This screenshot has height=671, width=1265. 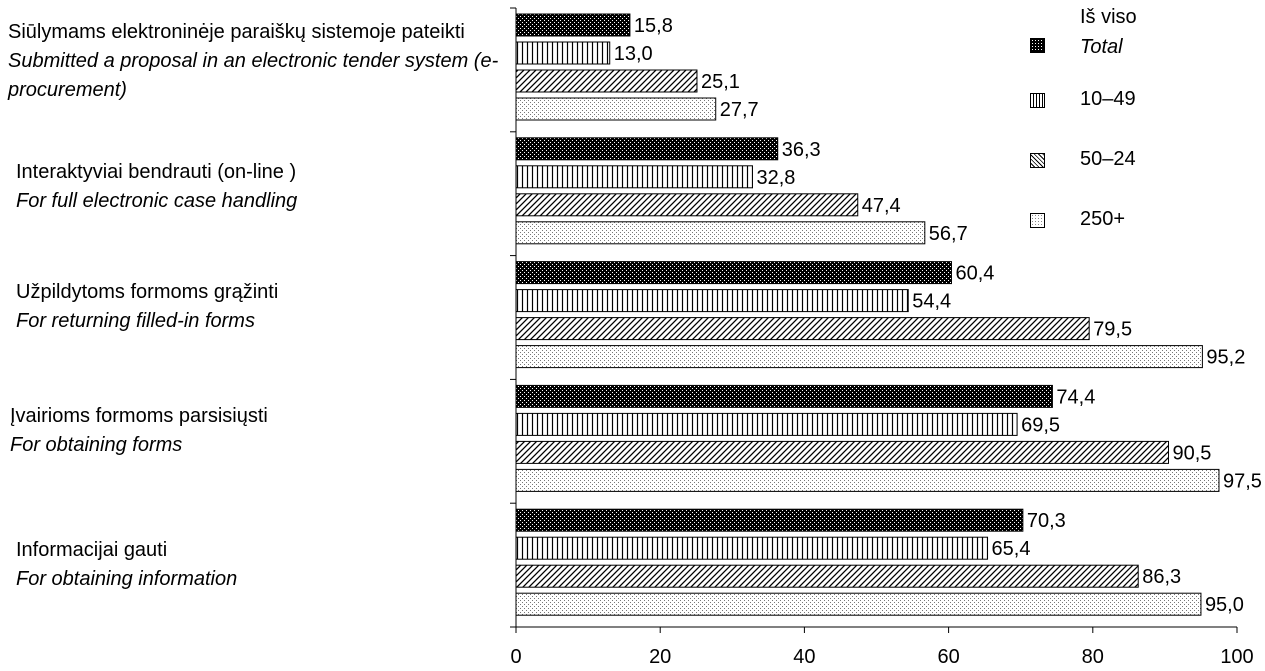 What do you see at coordinates (515, 657) in the screenshot?
I see `x-tick-label: 0` at bounding box center [515, 657].